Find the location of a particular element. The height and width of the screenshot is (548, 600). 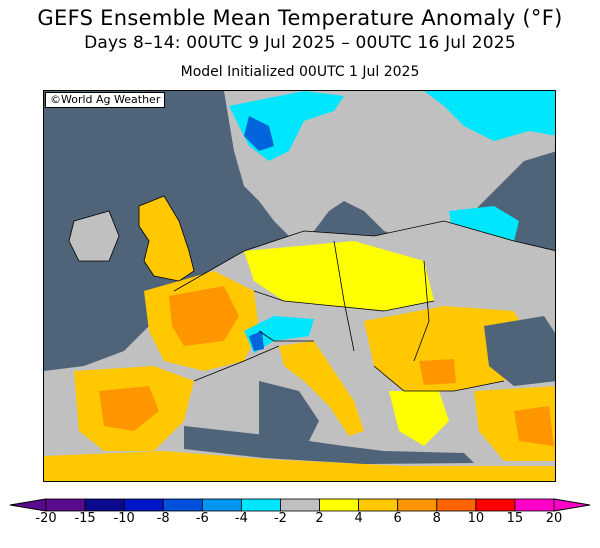

colorbar-tick-label: 15 is located at coordinates (515, 518).